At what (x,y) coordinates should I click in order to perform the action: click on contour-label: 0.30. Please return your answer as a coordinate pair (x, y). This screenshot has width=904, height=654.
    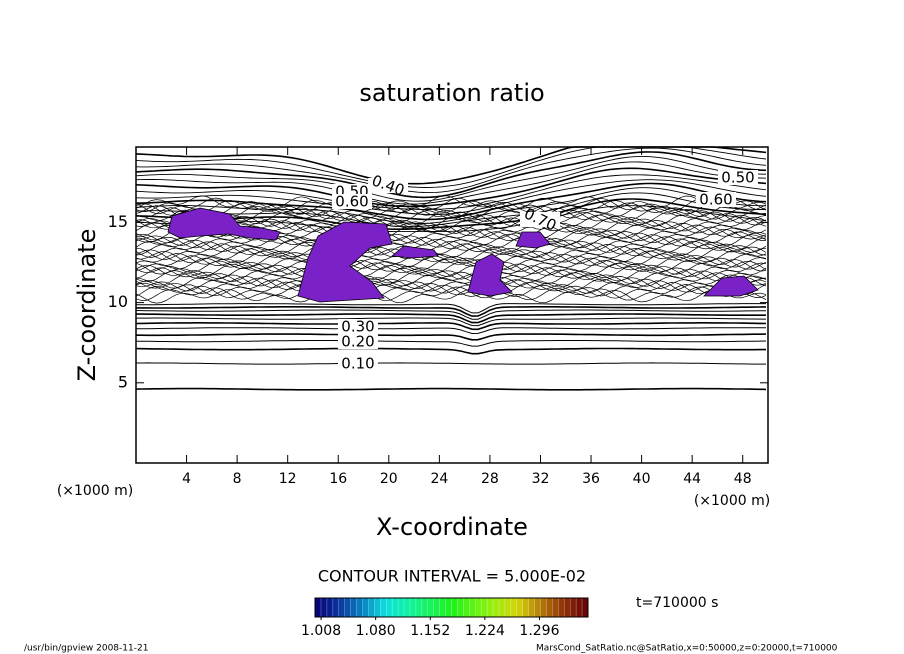
    Looking at the image, I should click on (357, 327).